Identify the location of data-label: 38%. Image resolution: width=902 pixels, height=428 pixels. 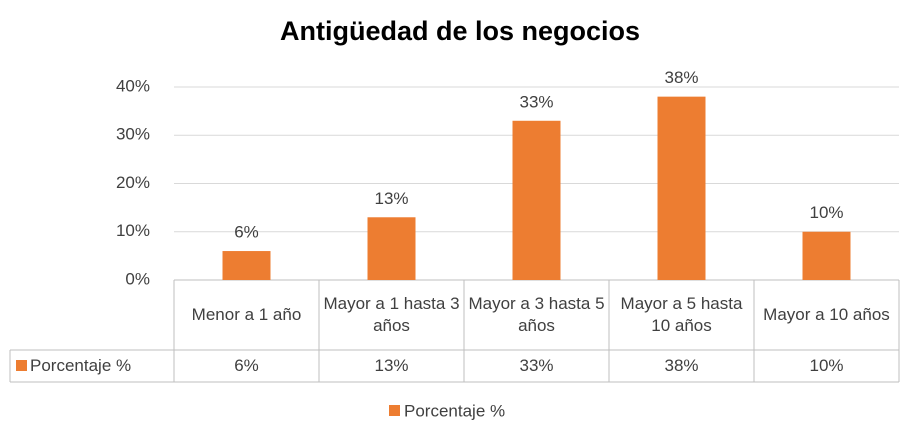
(681, 77).